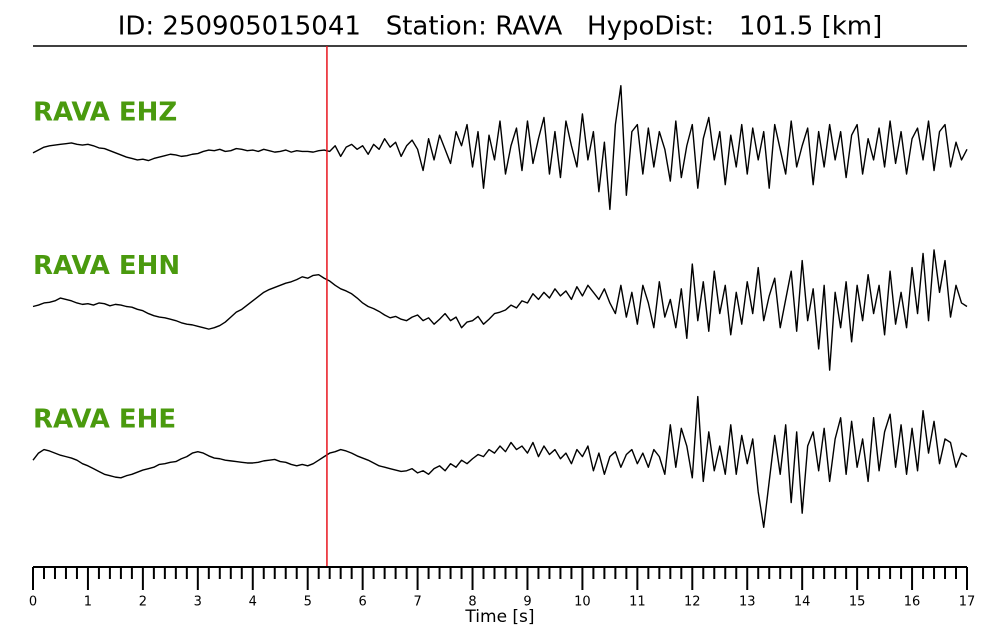  What do you see at coordinates (499, 617) in the screenshot?
I see `x-axis-label: Time [s]` at bounding box center [499, 617].